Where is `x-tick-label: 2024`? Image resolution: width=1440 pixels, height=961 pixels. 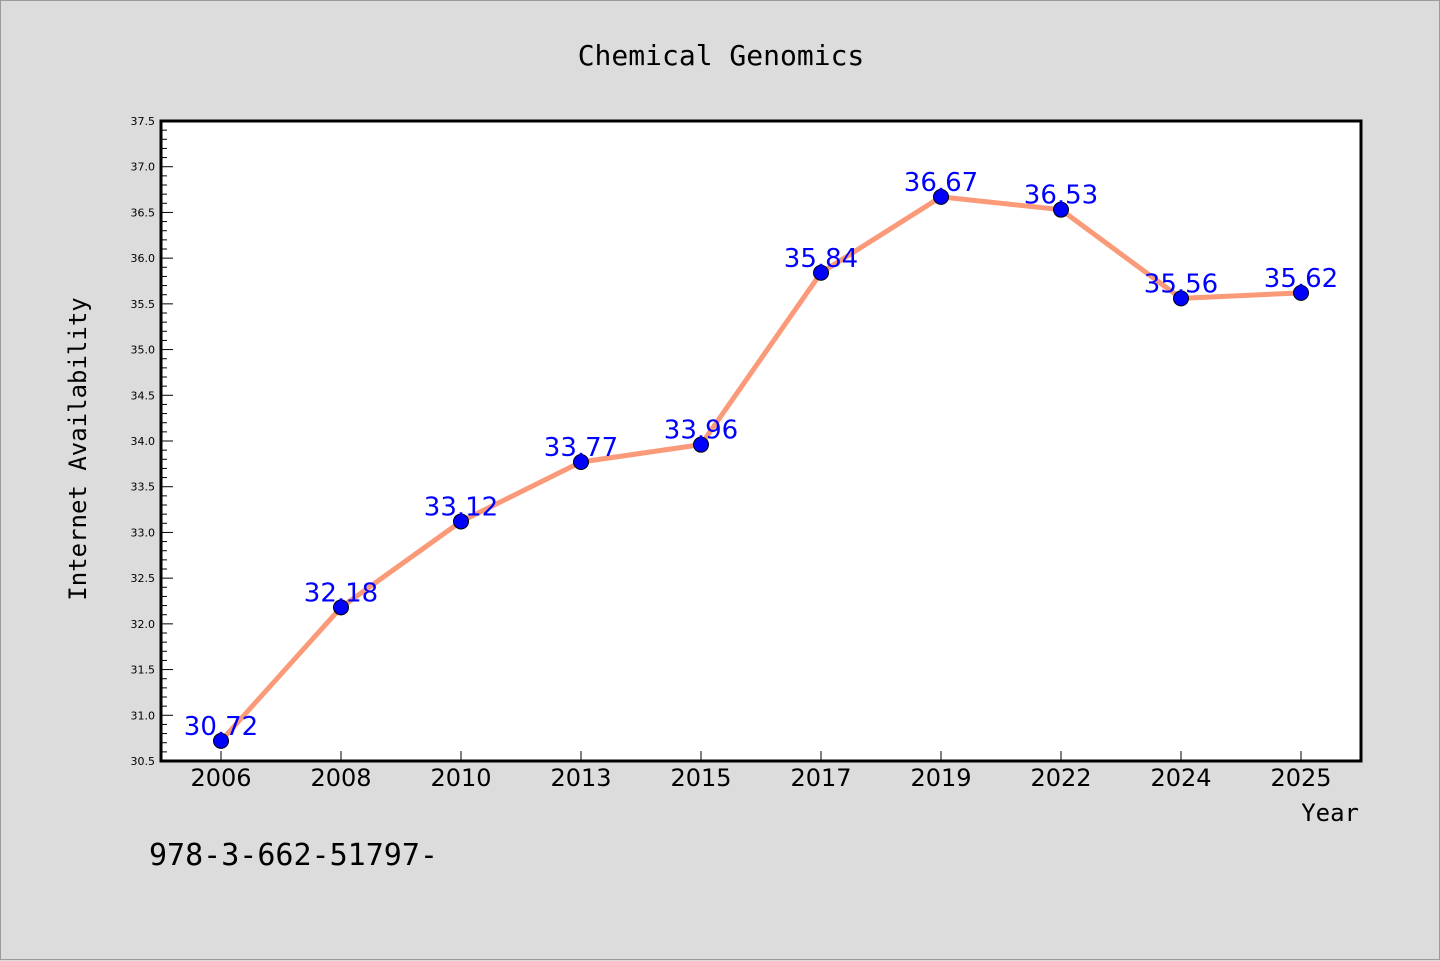 x-tick-label: 2024 is located at coordinates (1180, 778).